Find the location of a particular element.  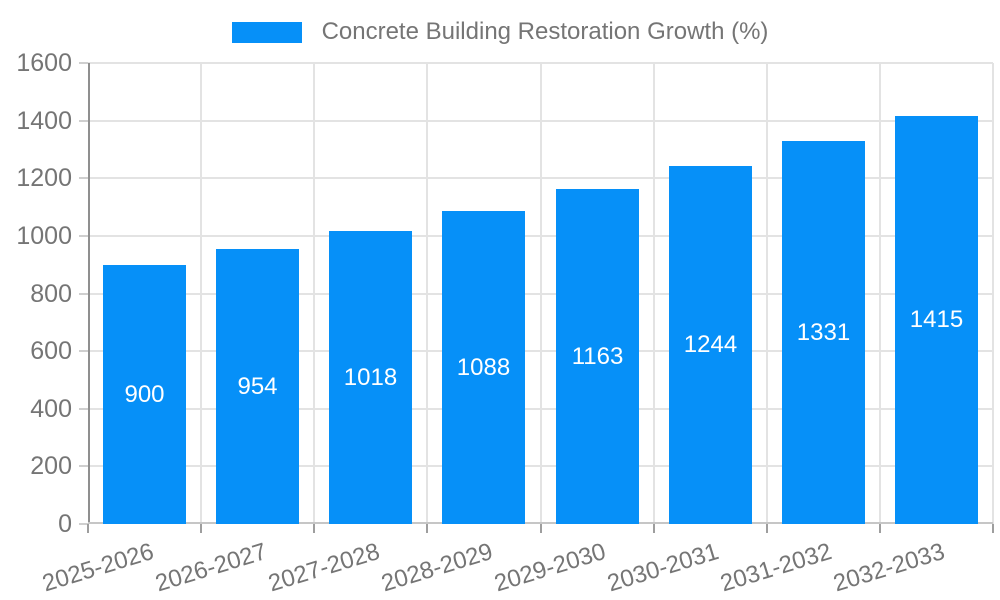

bar-value-label: 1415 is located at coordinates (936, 319).